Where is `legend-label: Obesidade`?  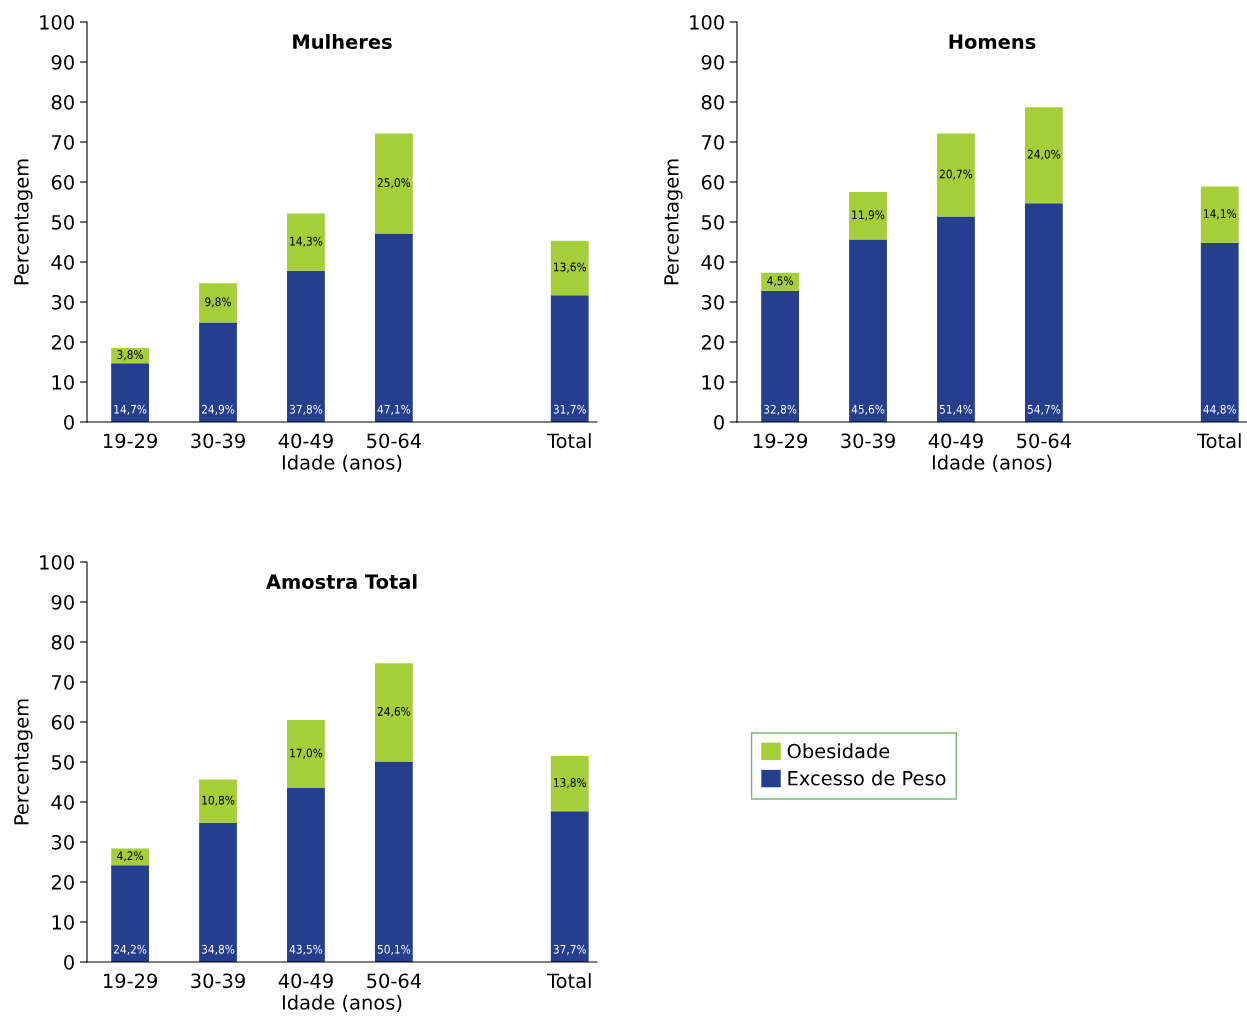
legend-label: Obesidade is located at coordinates (838, 751).